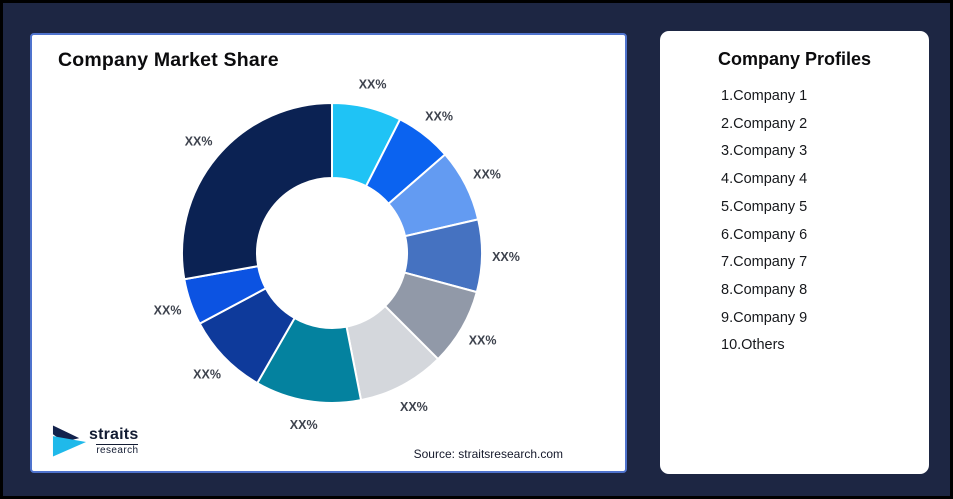  Describe the element at coordinates (764, 262) in the screenshot. I see `company-list-item: 7.Company 7` at that location.